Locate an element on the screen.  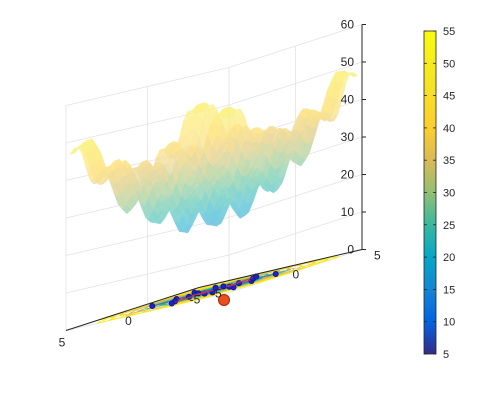
x-axis-ticks: 5 0 -5 is located at coordinates (130, 321).